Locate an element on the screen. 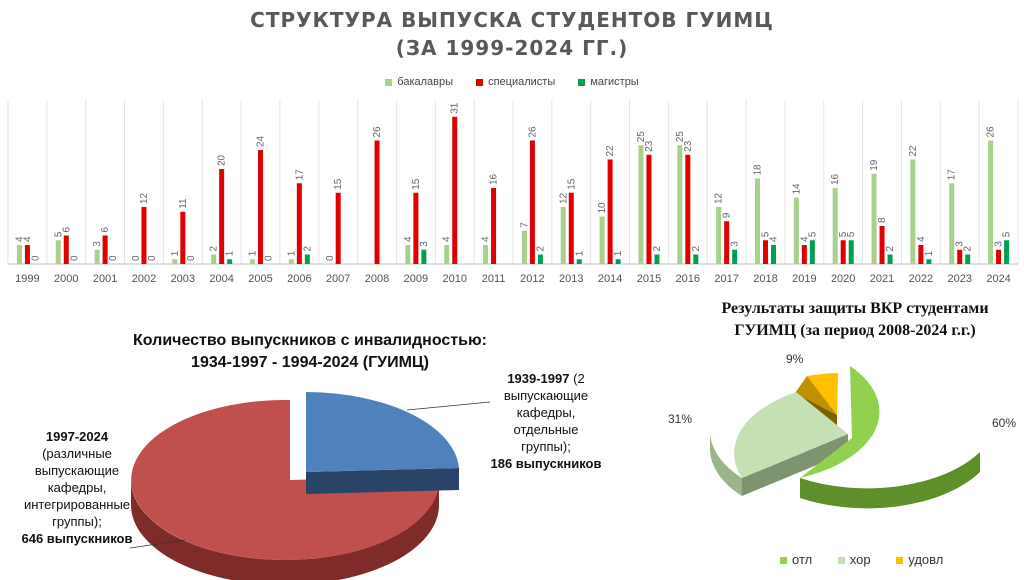 The width and height of the screenshot is (1024, 580). legend-item-otl: отл is located at coordinates (796, 559).